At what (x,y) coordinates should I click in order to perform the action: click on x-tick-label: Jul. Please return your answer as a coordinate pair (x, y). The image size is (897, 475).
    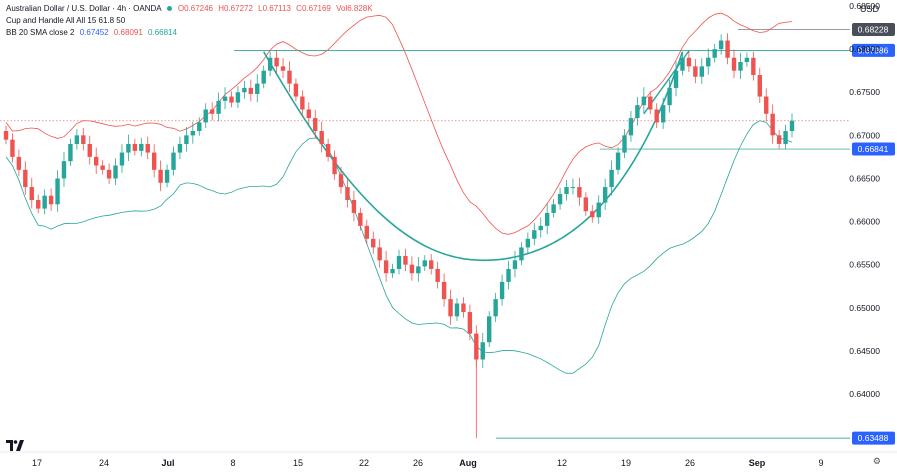
    Looking at the image, I should click on (167, 463).